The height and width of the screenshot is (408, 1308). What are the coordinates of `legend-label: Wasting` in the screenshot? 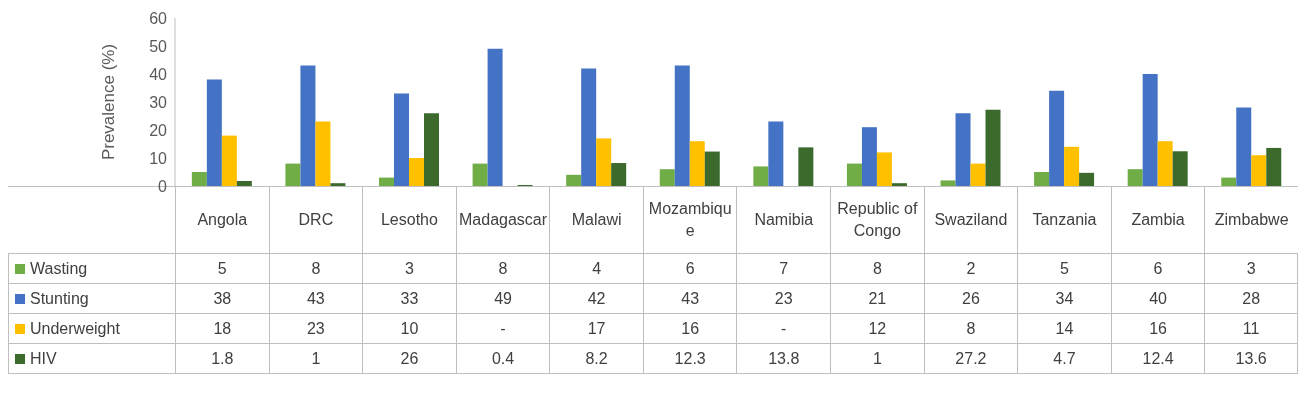 It's located at (59, 268).